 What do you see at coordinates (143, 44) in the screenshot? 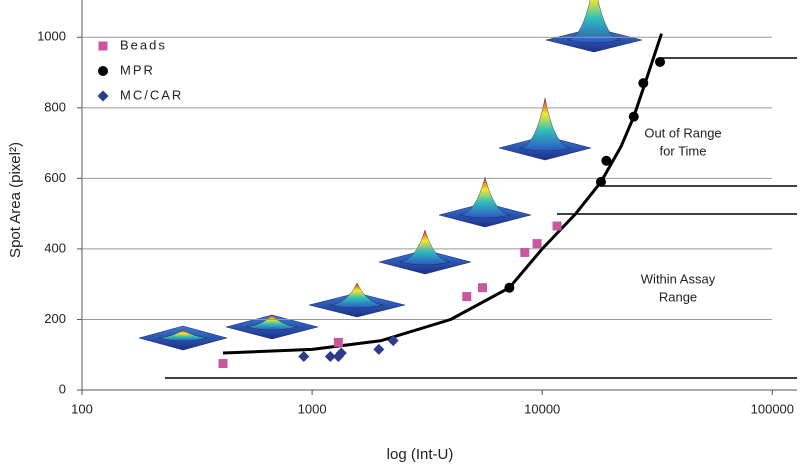
I see `legend-label: Beads` at bounding box center [143, 44].